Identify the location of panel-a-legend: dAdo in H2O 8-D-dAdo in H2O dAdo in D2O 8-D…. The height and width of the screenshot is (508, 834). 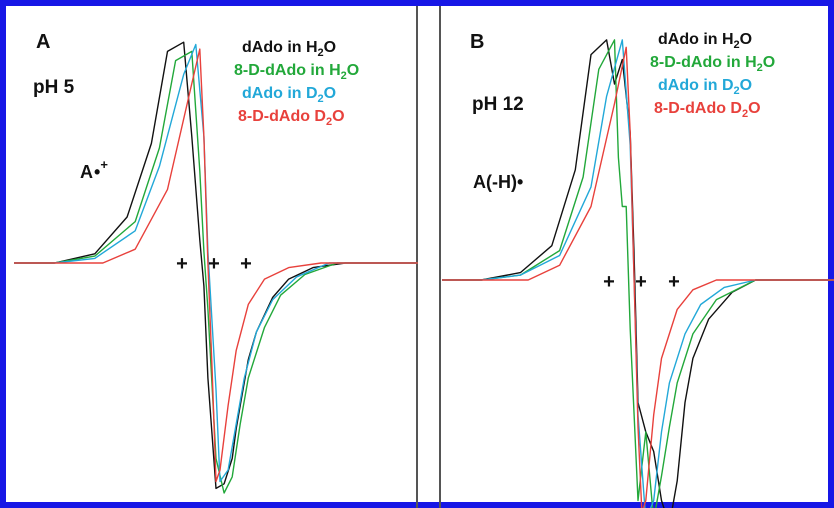
(296, 83).